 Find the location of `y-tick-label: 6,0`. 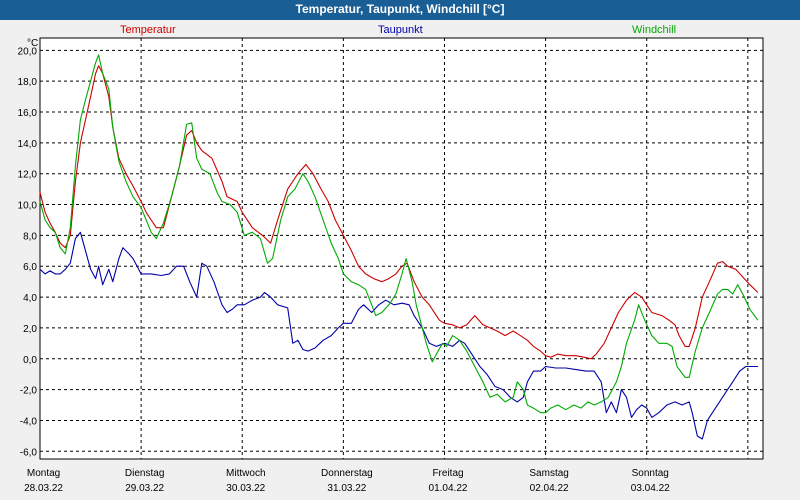

y-tick-label: 6,0 is located at coordinates (30, 267).